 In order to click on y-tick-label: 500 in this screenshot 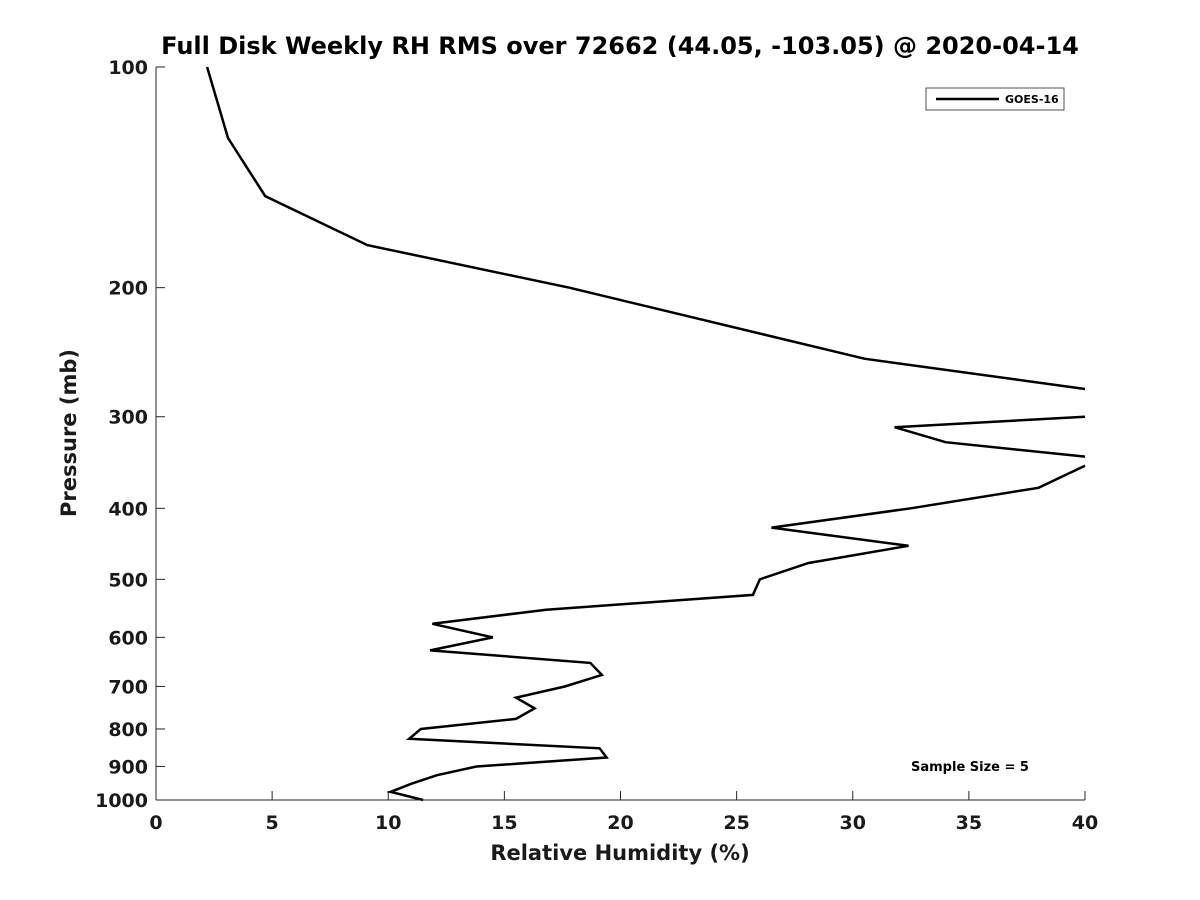, I will do `click(128, 580)`.